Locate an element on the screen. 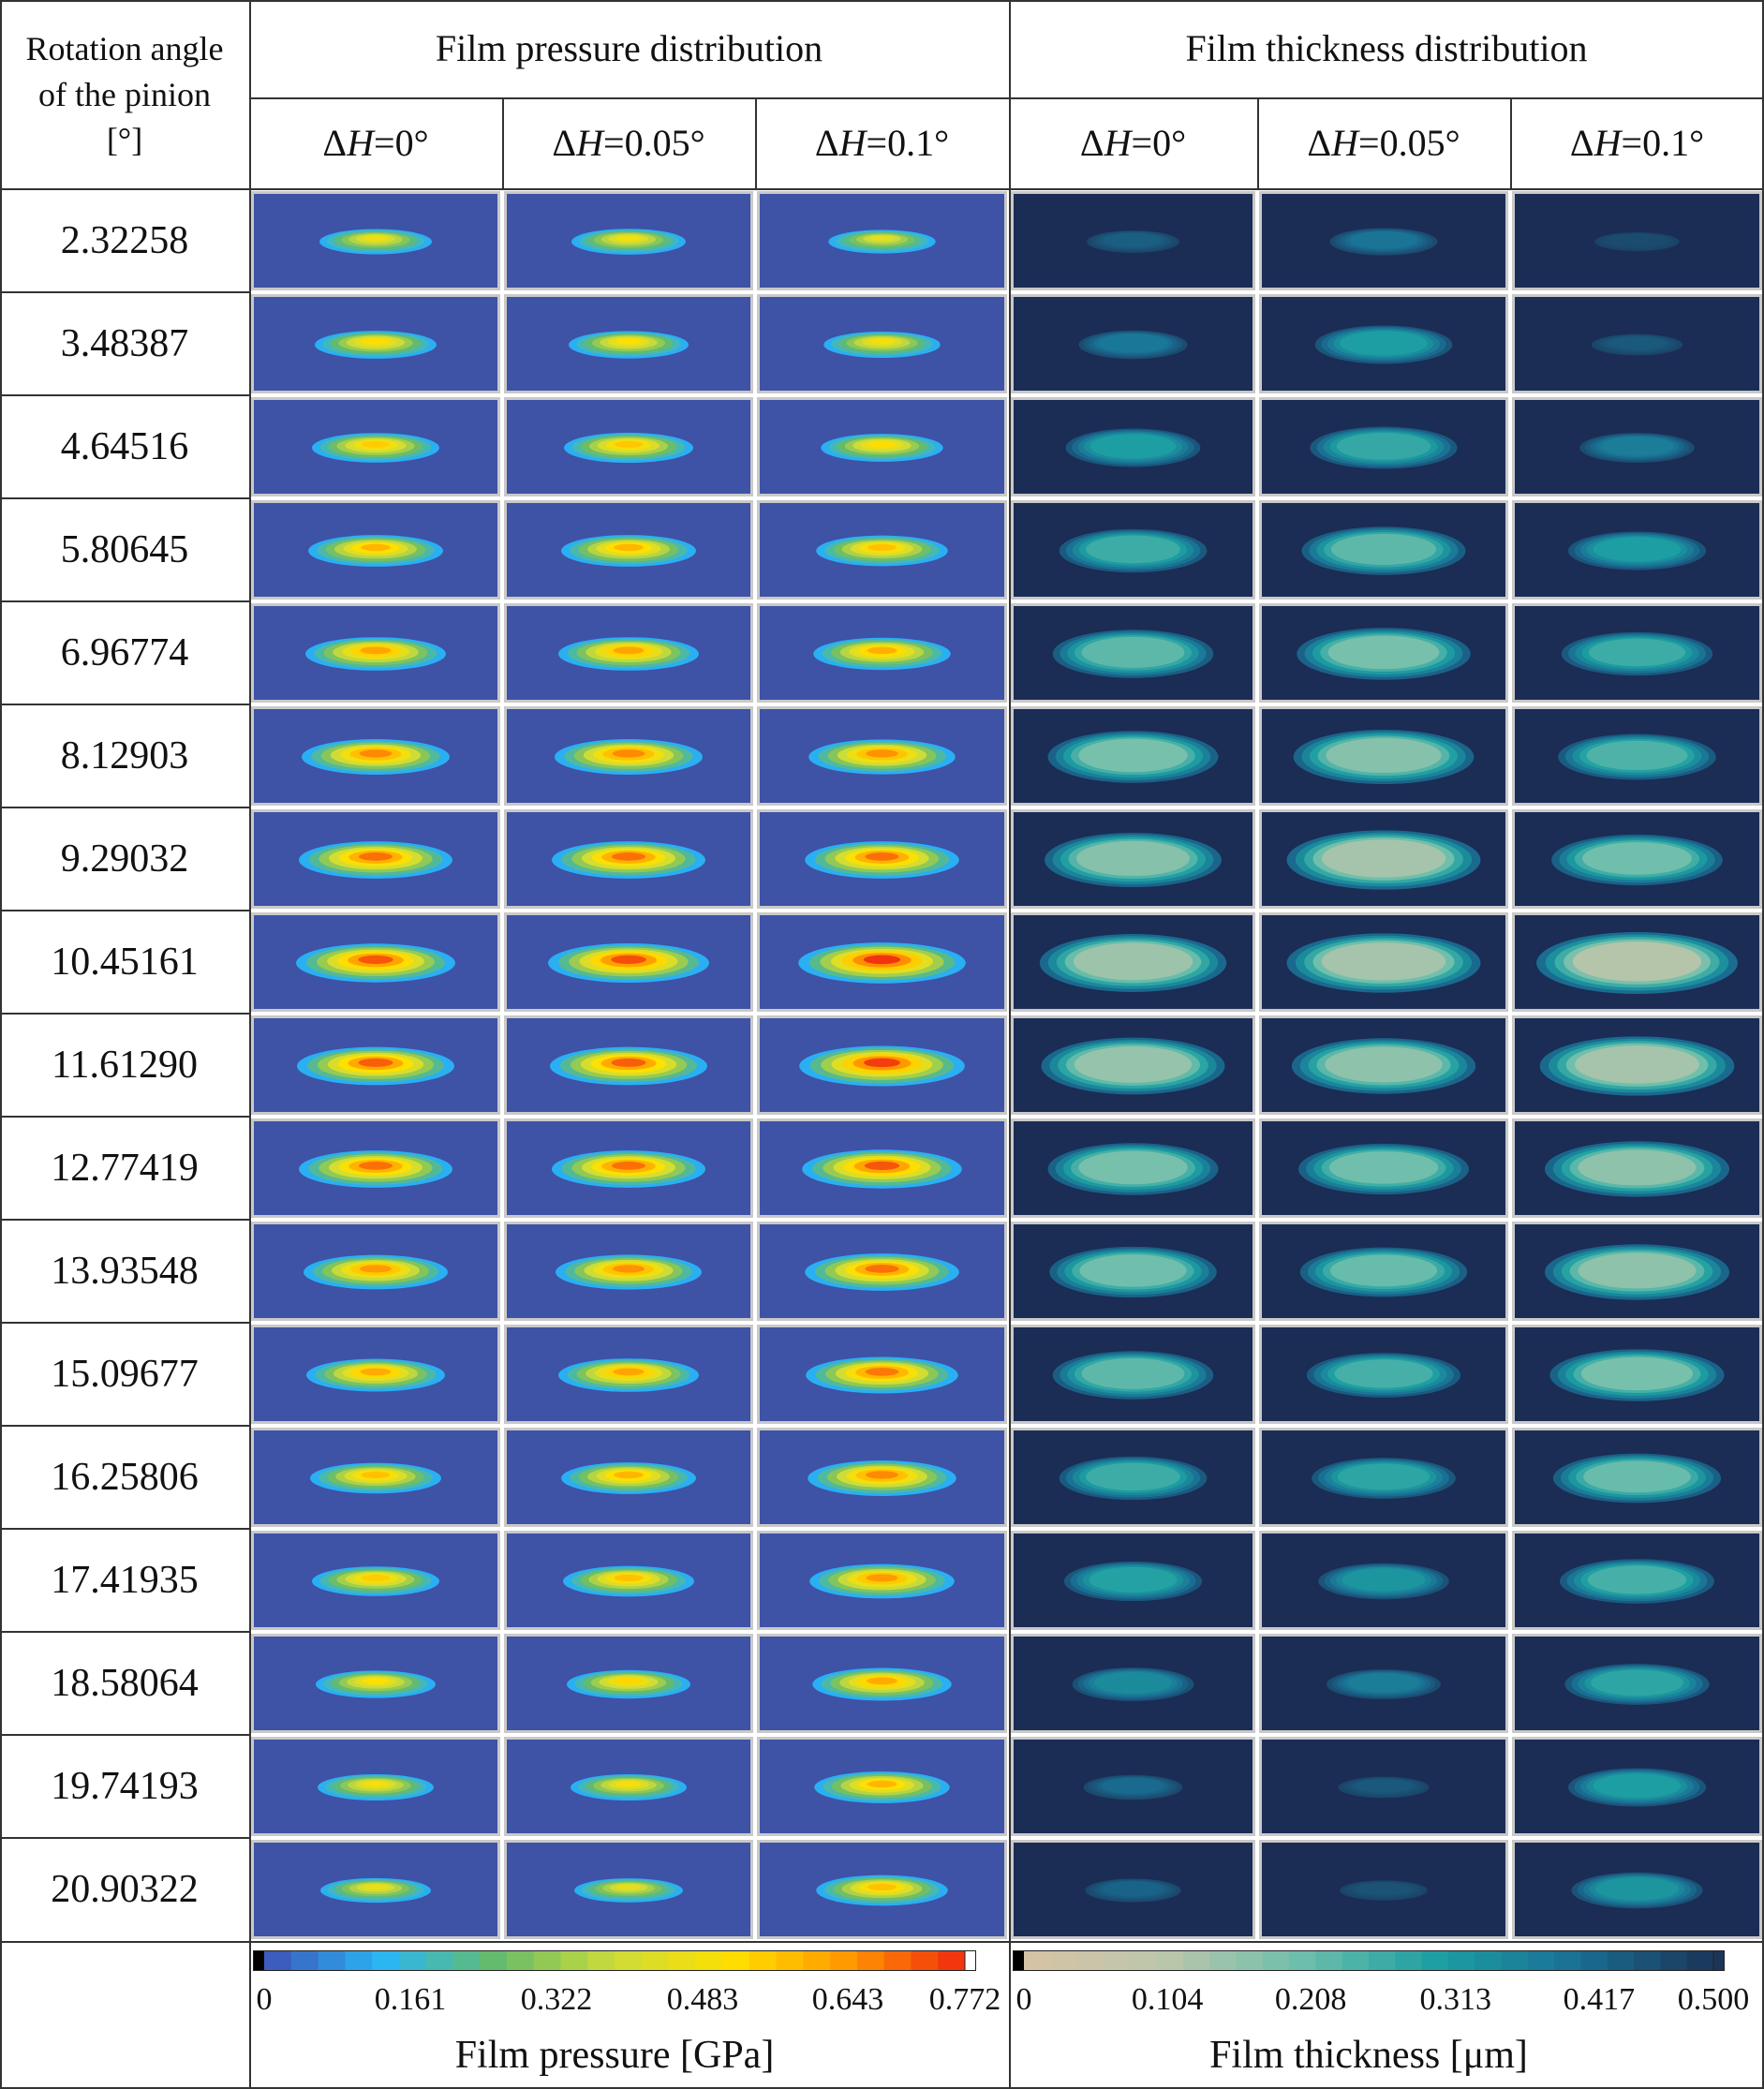  rotation-angle-label: 15.09677 is located at coordinates (125, 1374).